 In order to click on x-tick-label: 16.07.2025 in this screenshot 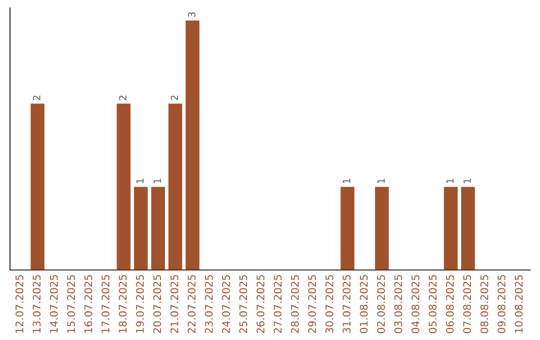, I will do `click(88, 304)`.